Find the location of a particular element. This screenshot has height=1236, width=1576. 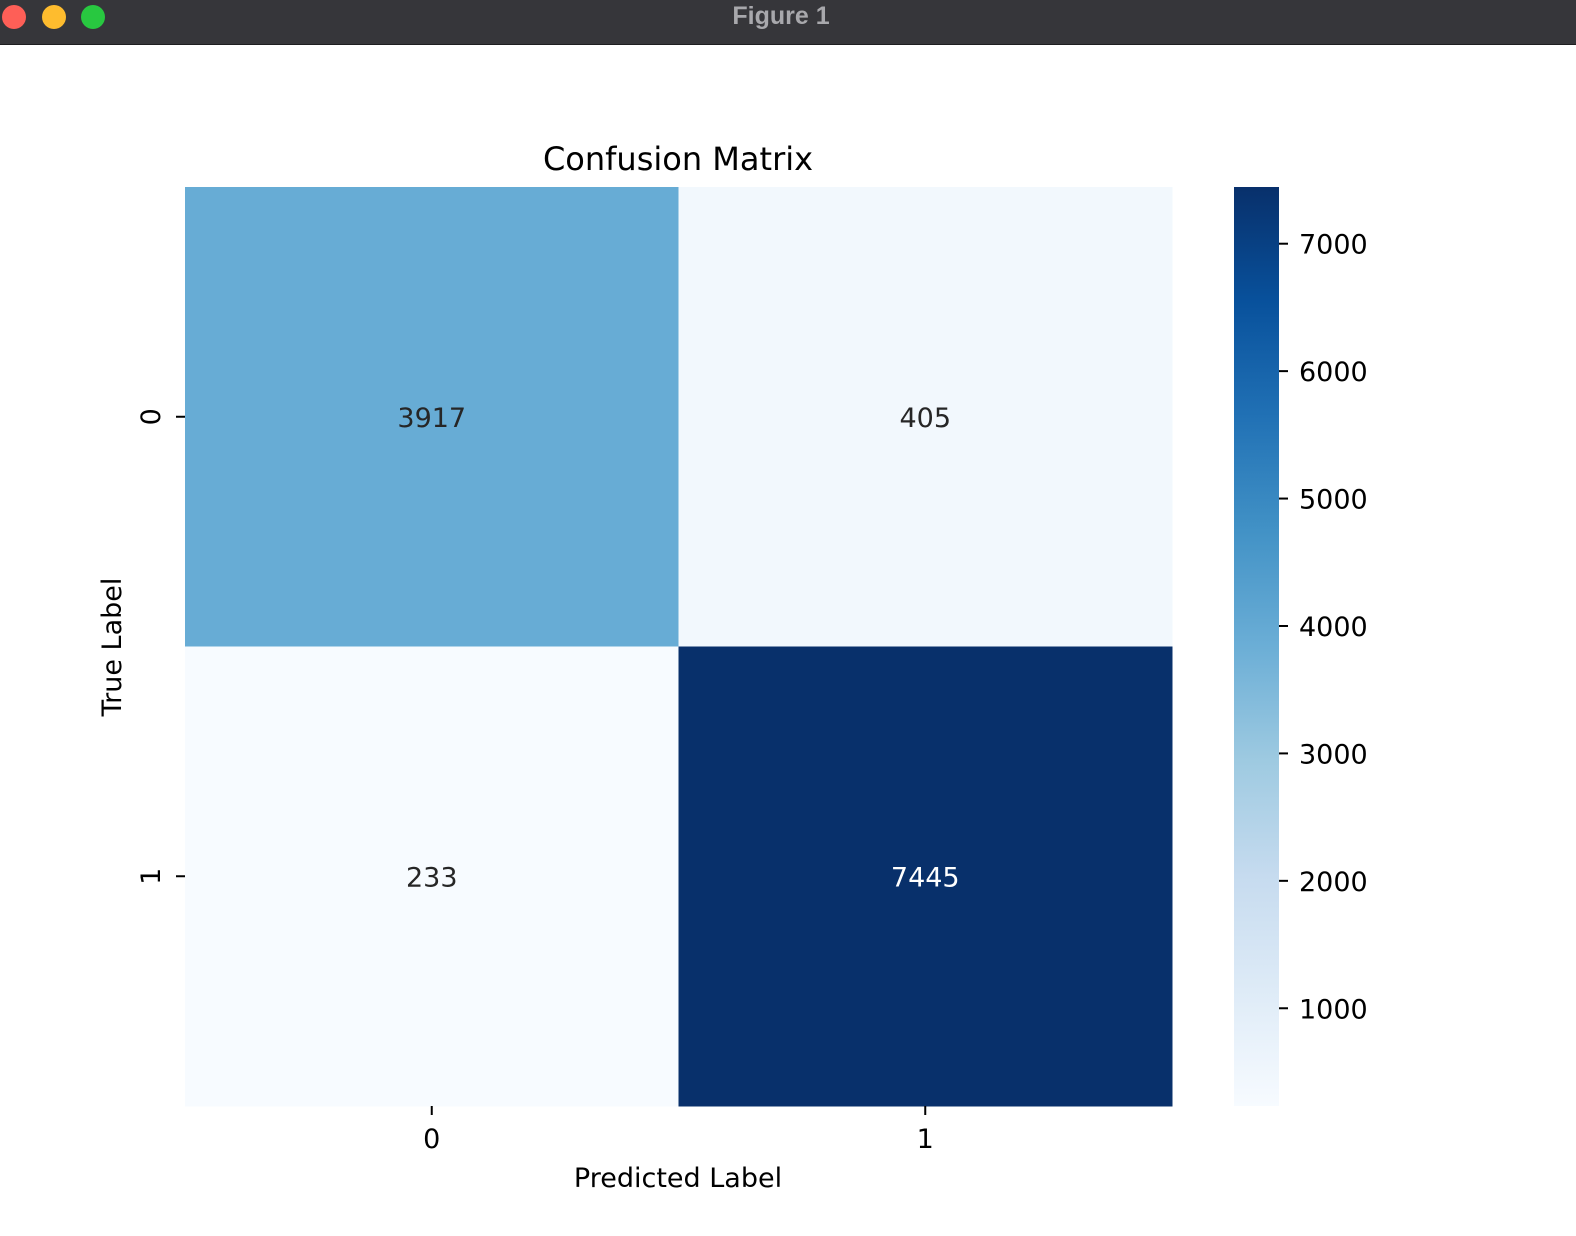

zoom-window-button is located at coordinates (93, 17).